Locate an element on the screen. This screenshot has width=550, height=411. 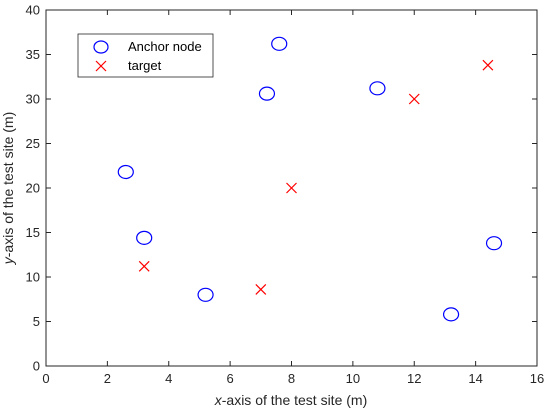
x-tick-label: 14 is located at coordinates (475, 378).